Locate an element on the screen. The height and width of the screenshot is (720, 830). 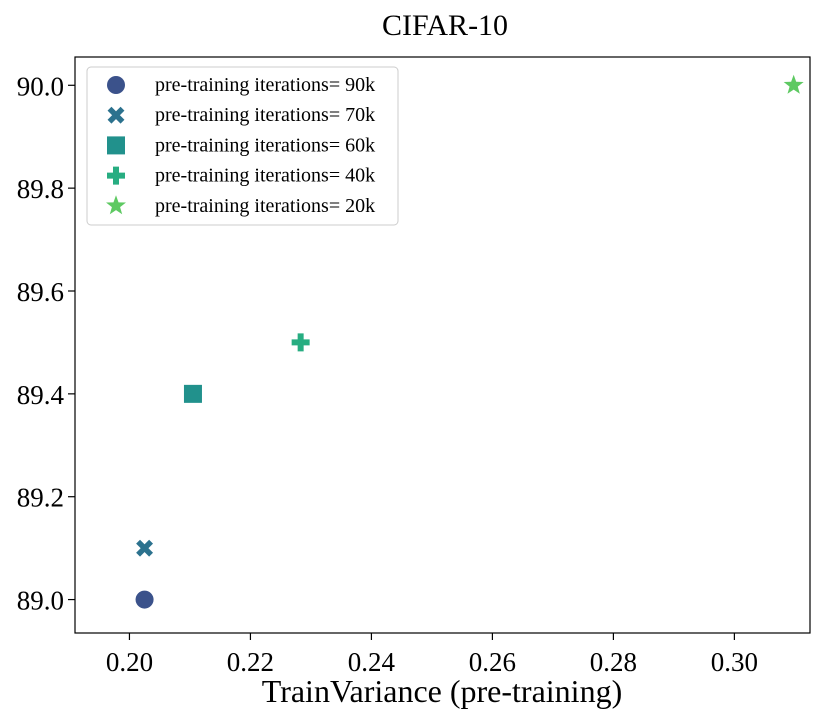
data-point-star is located at coordinates (793, 84).